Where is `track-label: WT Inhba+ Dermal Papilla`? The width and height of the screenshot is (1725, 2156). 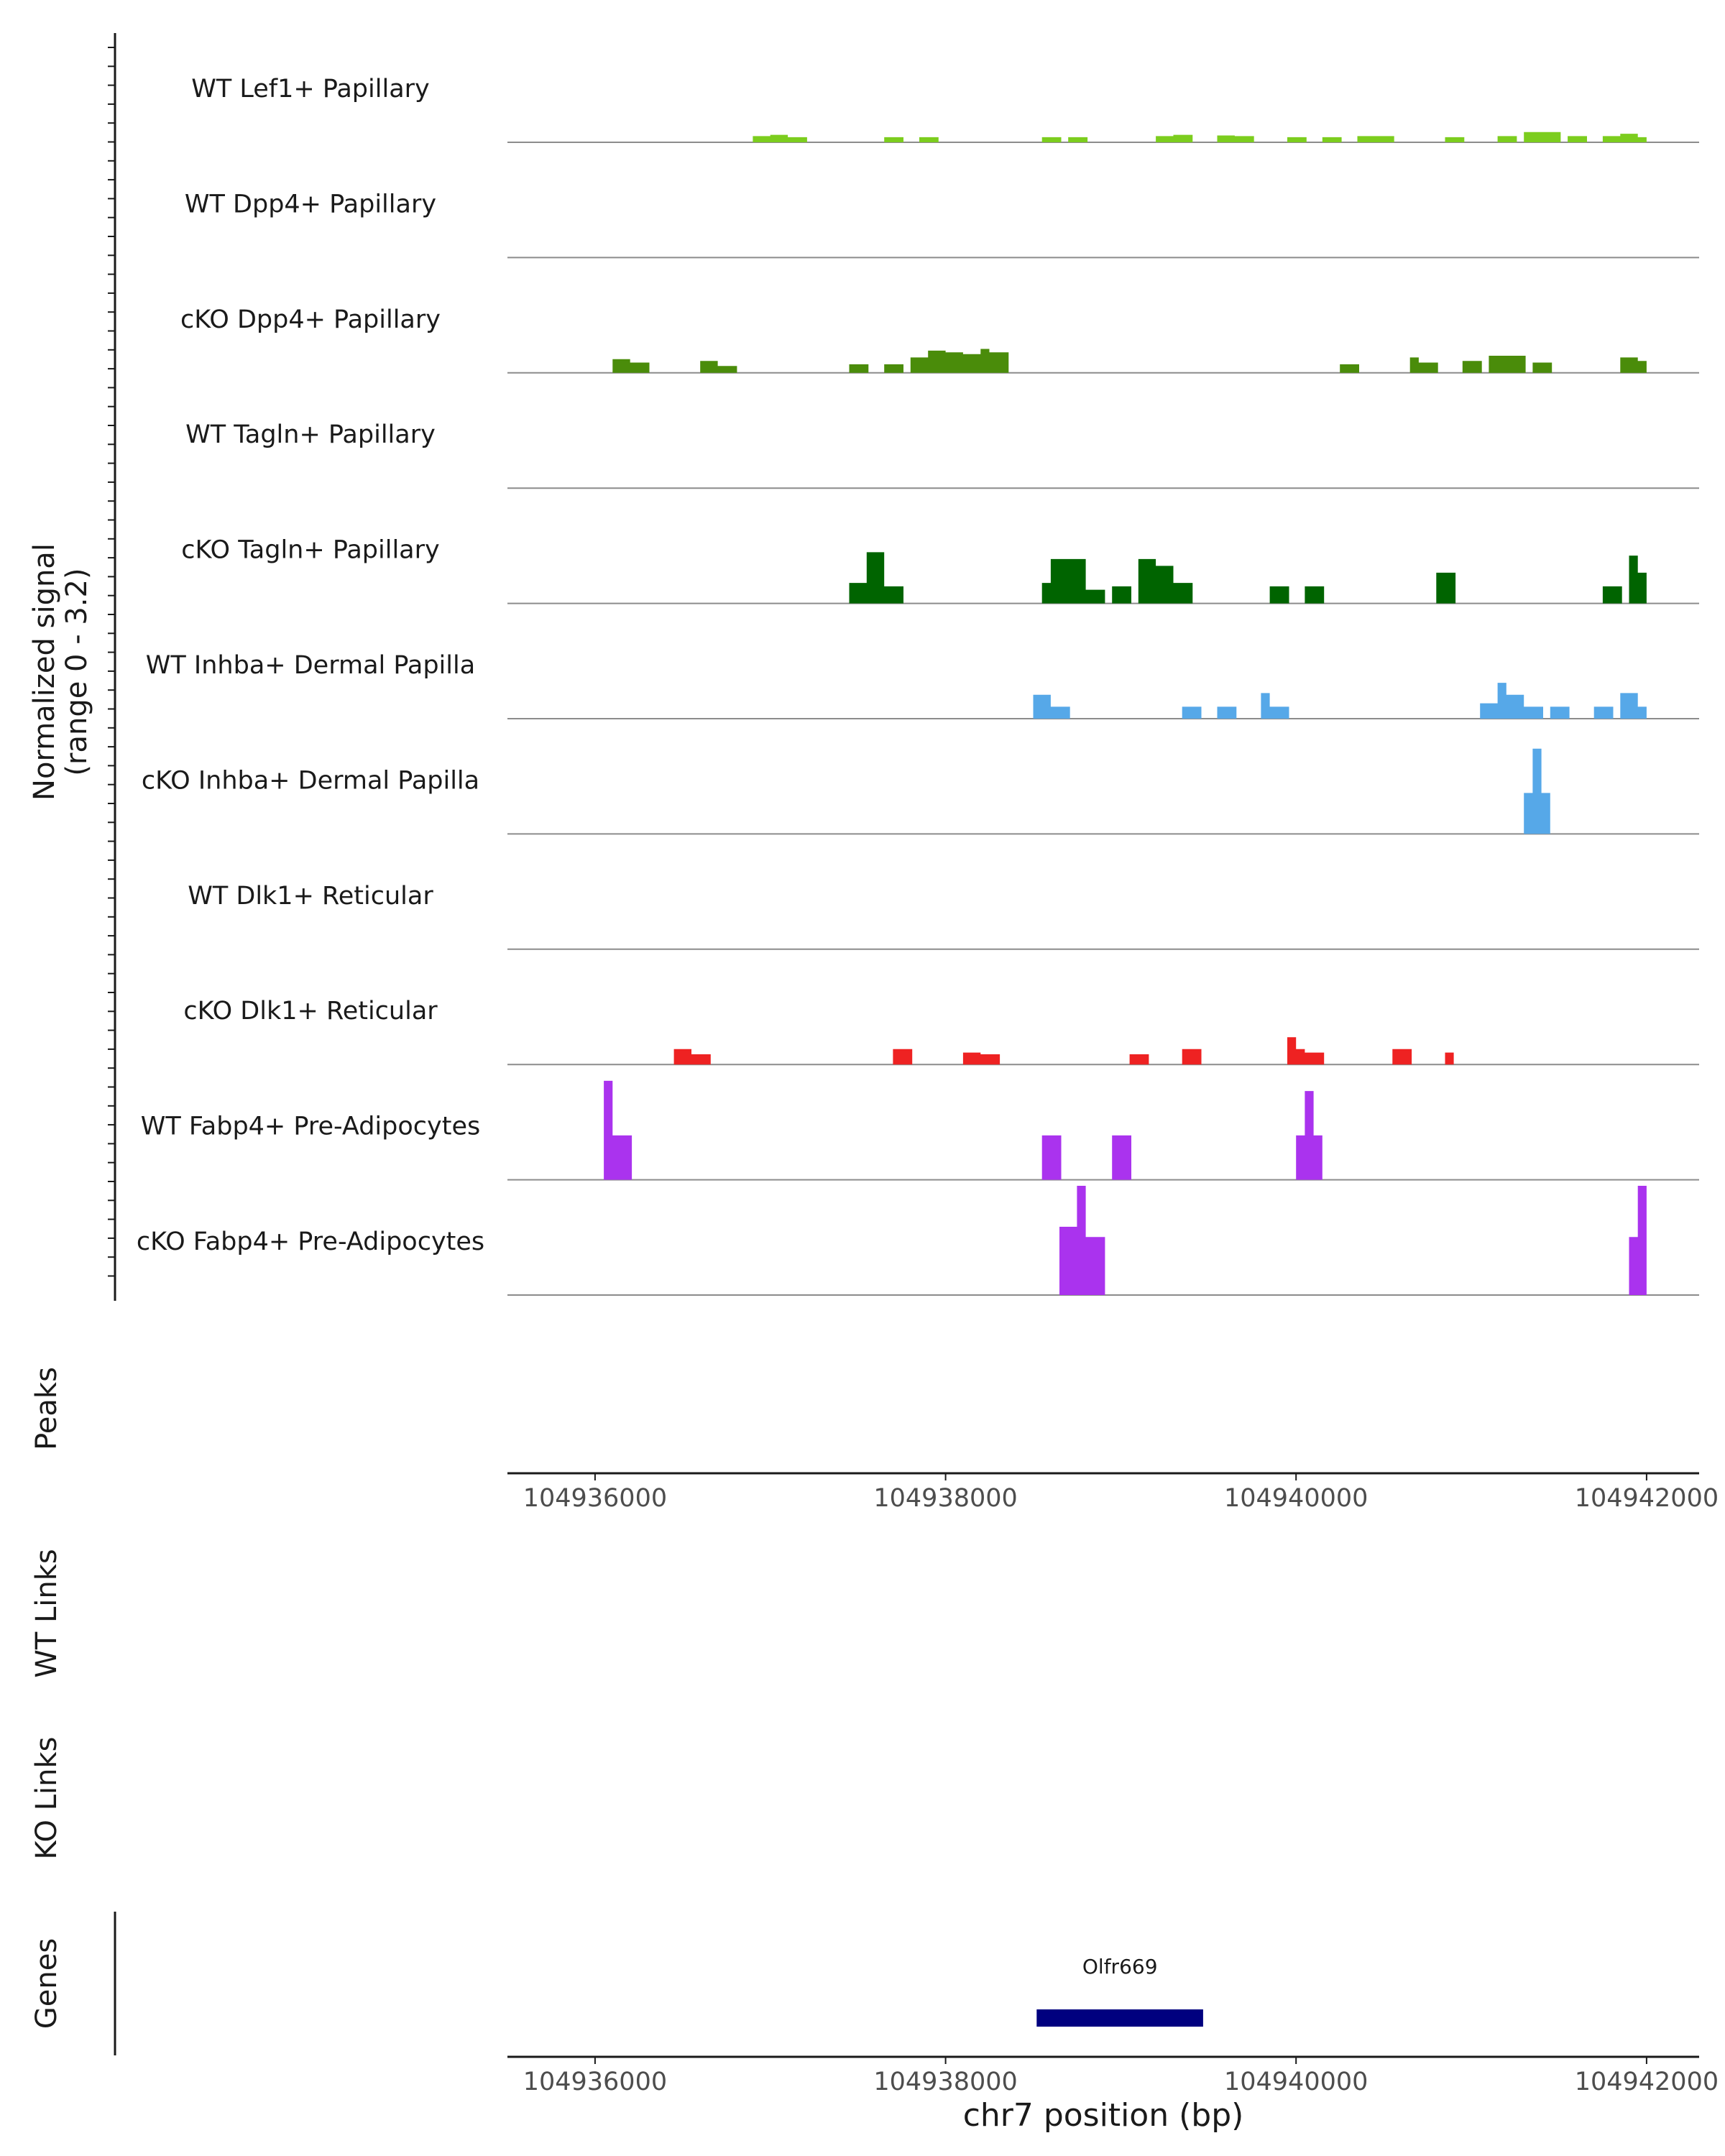 track-label: WT Inhba+ Dermal Papilla is located at coordinates (310, 665).